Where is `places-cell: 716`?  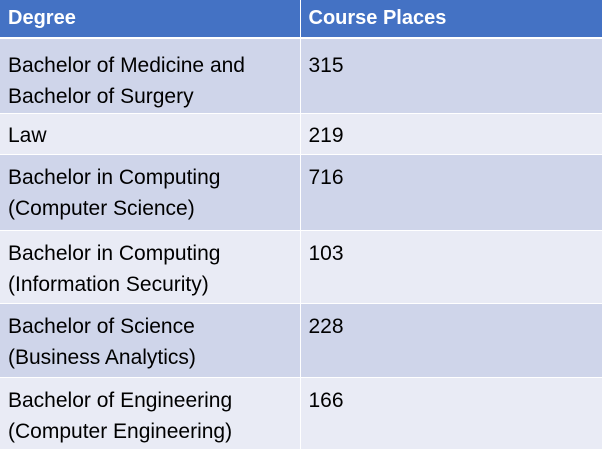
places-cell: 716 is located at coordinates (451, 192).